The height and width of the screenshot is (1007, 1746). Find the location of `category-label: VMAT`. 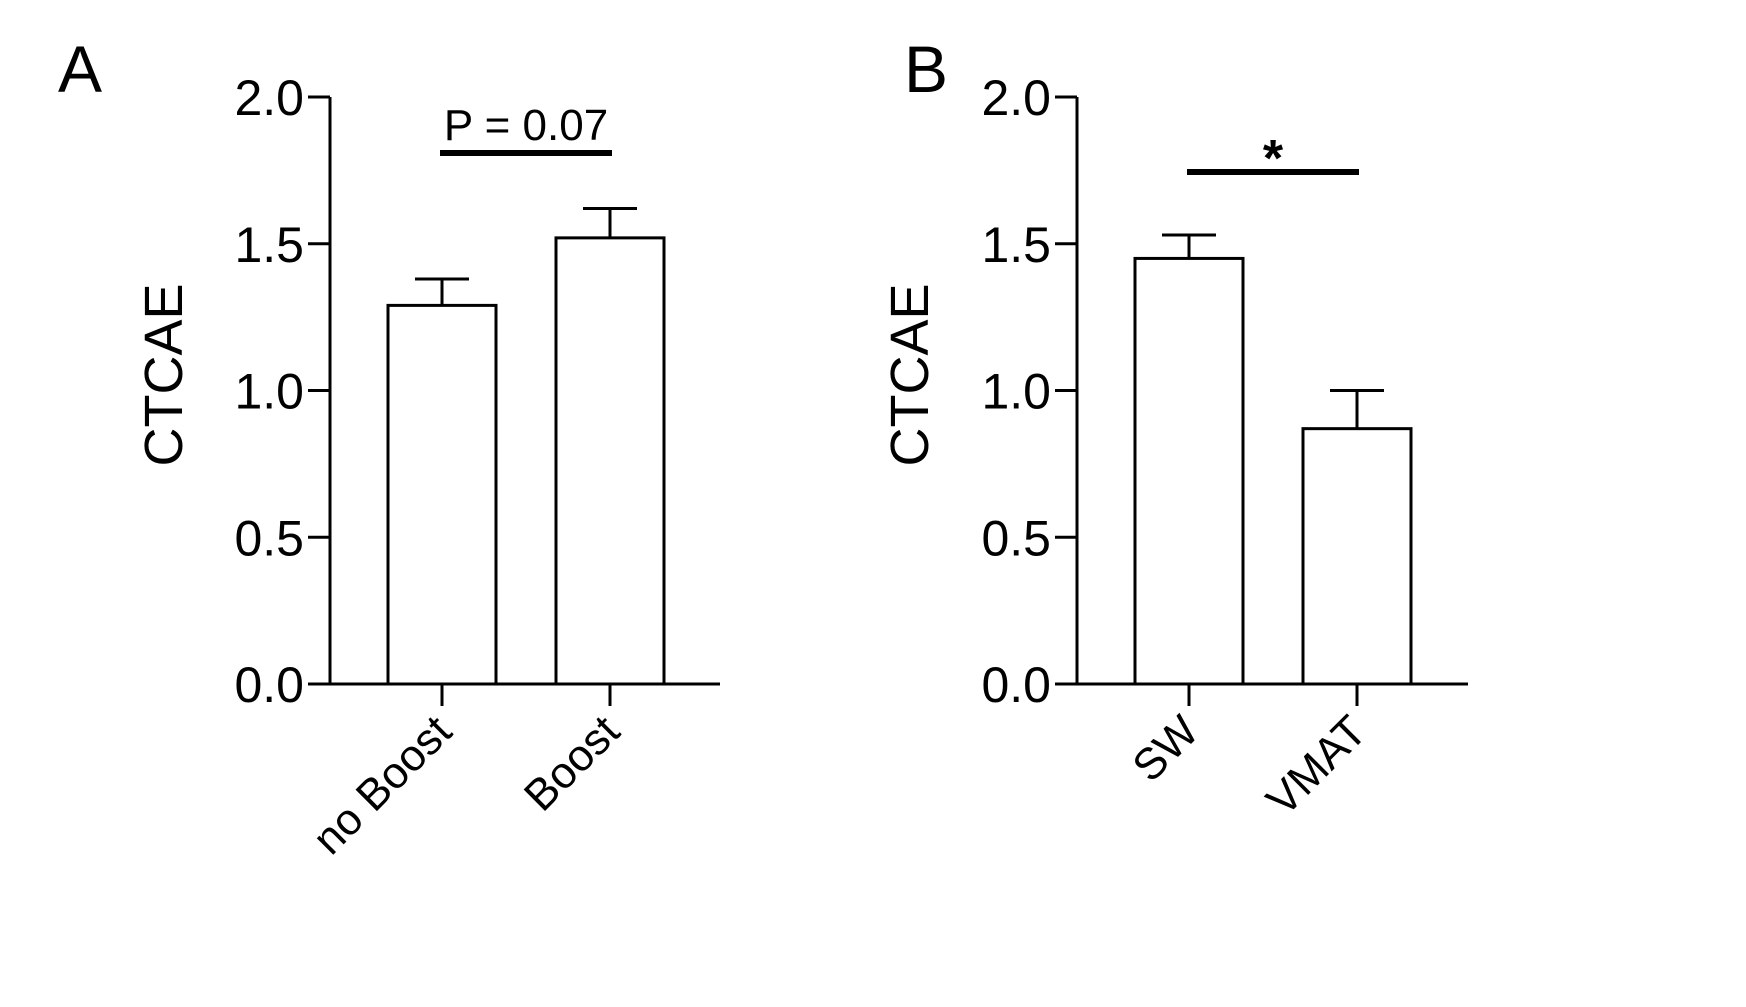

category-label: VMAT is located at coordinates (1316, 765).